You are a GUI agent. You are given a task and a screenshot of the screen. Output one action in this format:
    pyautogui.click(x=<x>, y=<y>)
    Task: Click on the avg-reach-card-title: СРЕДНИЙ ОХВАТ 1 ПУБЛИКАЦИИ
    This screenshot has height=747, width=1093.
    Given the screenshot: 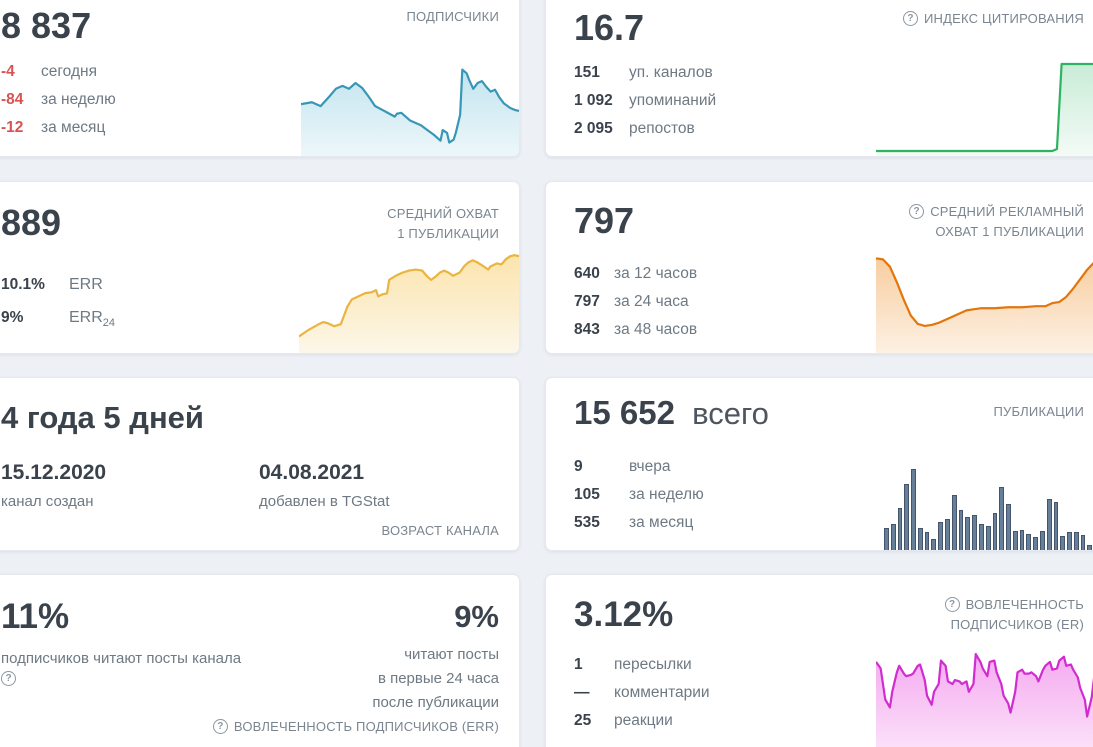 What is the action you would take?
    pyautogui.click(x=443, y=223)
    